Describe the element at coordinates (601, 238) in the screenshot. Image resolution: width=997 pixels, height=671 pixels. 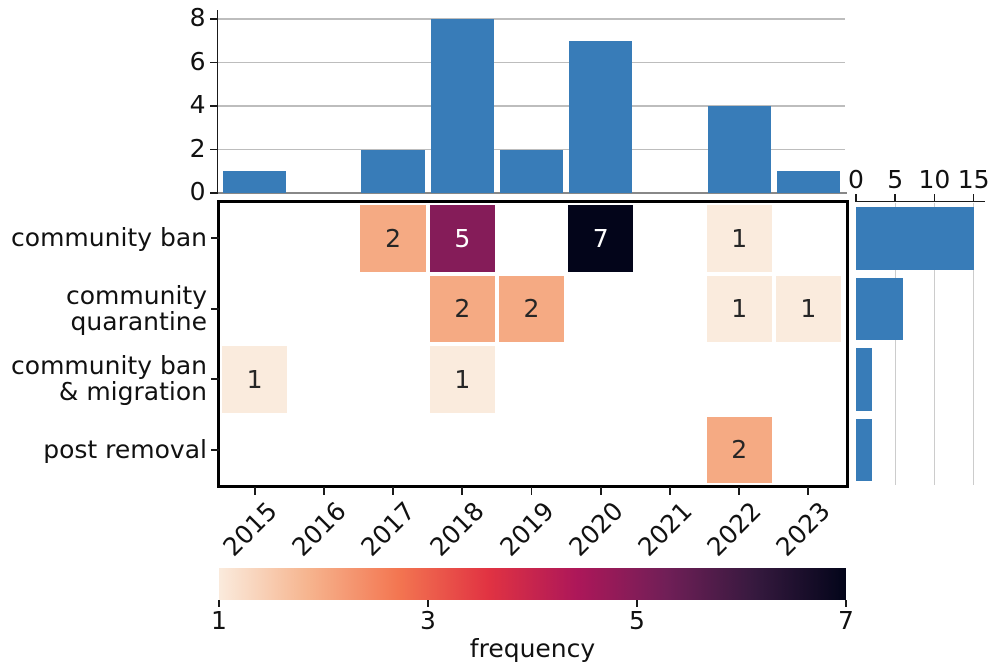
I see `heatmap-cell-2020-r0: 7` at that location.